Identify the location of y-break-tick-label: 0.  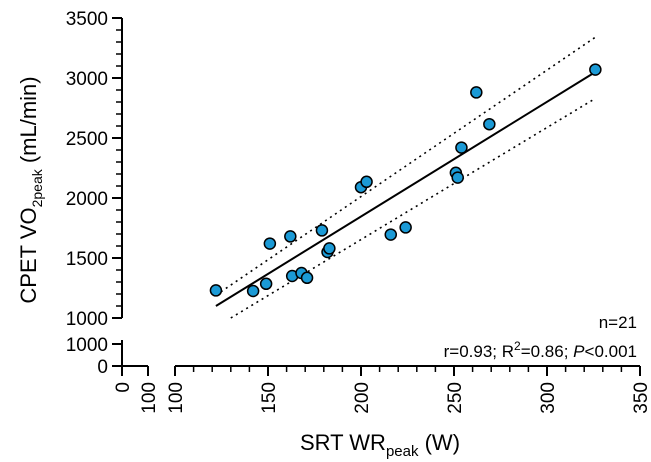
(102, 367).